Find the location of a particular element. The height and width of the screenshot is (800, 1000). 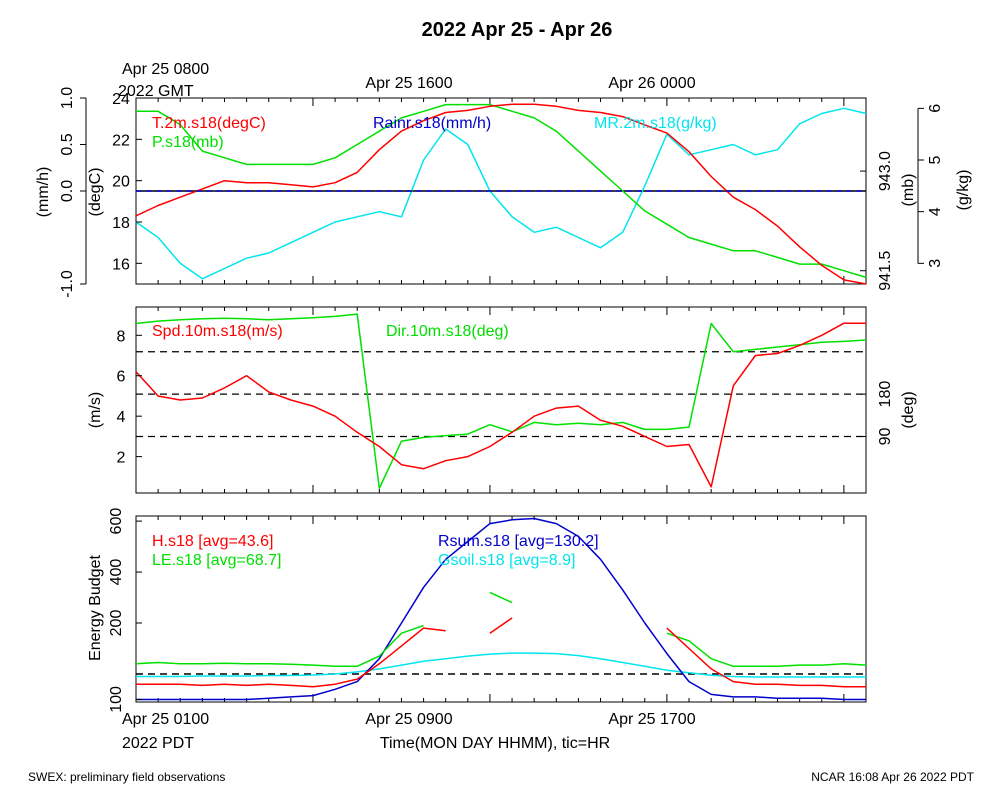

top-axis-tick1: Apr 25 1600 is located at coordinates (408, 83).